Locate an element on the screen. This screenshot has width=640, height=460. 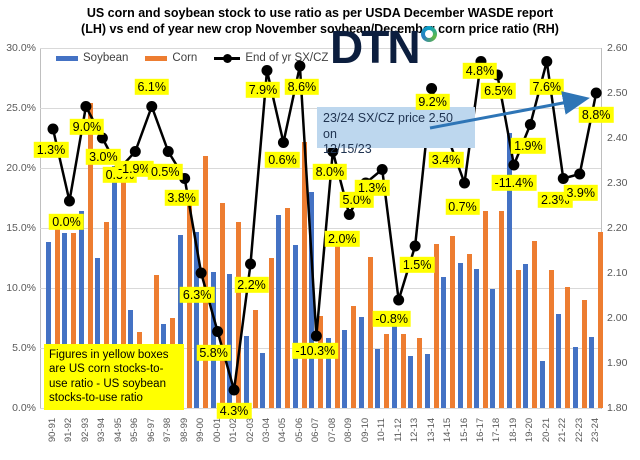
x-tick-label: 21-22 is located at coordinates (563, 430).